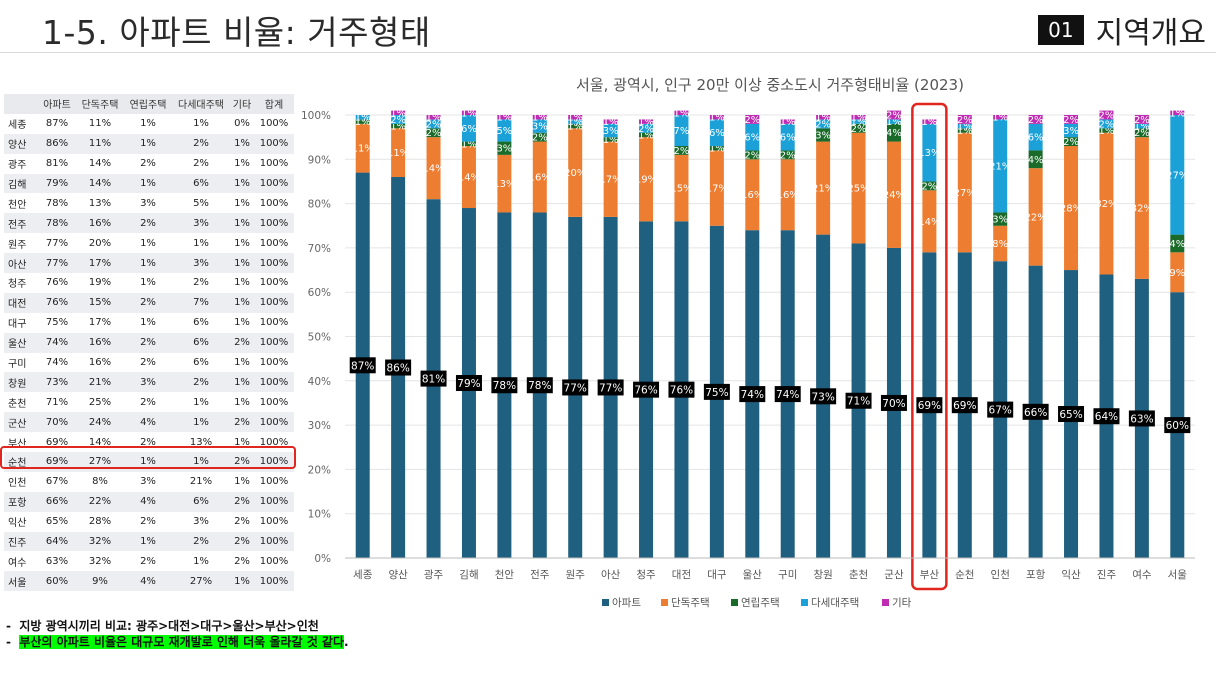  I want to click on table-header: 다세대주택, so click(201, 104).